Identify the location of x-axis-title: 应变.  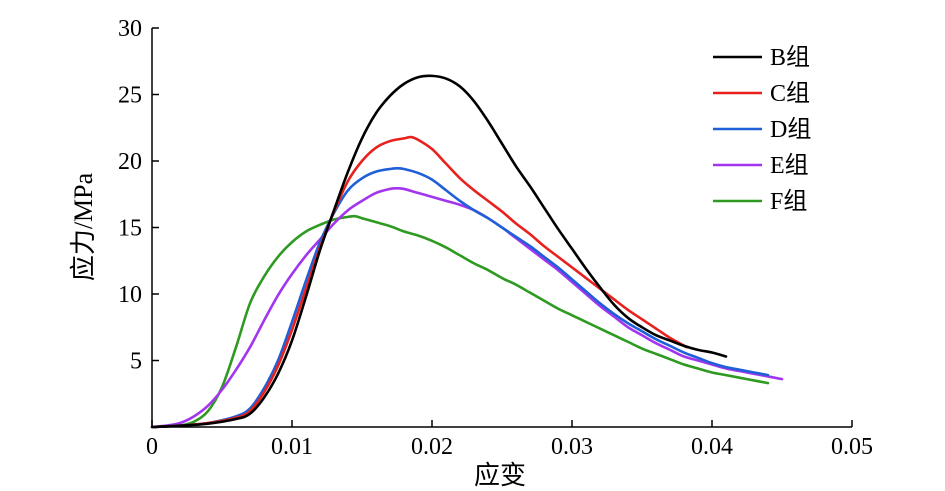
(500, 475).